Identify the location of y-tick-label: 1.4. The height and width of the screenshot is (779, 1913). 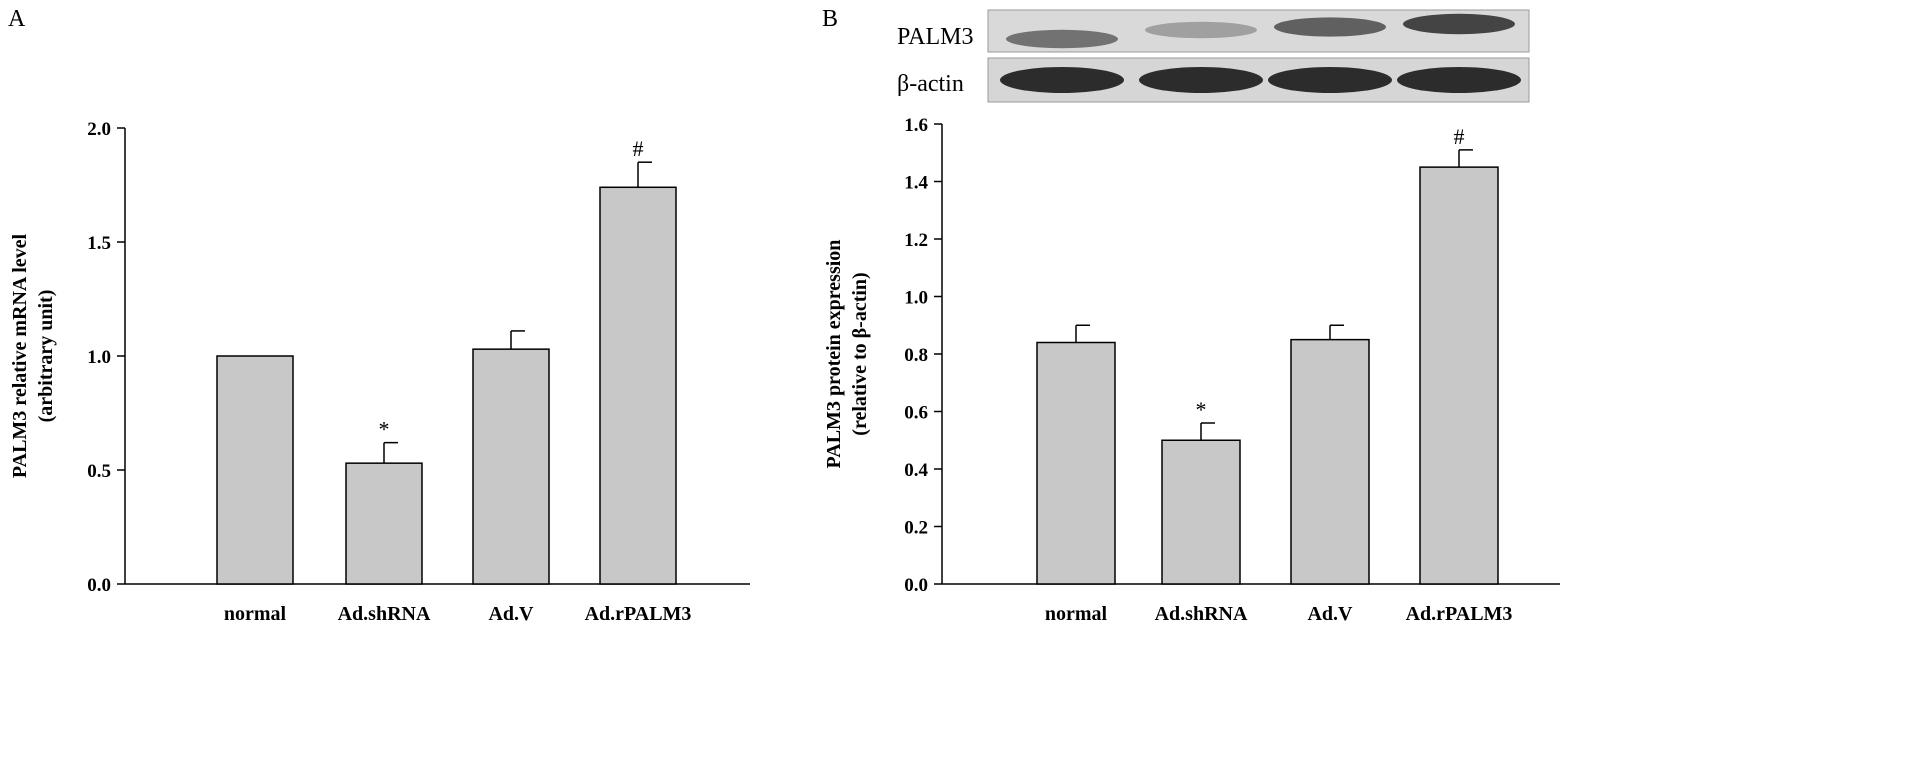
(916, 183).